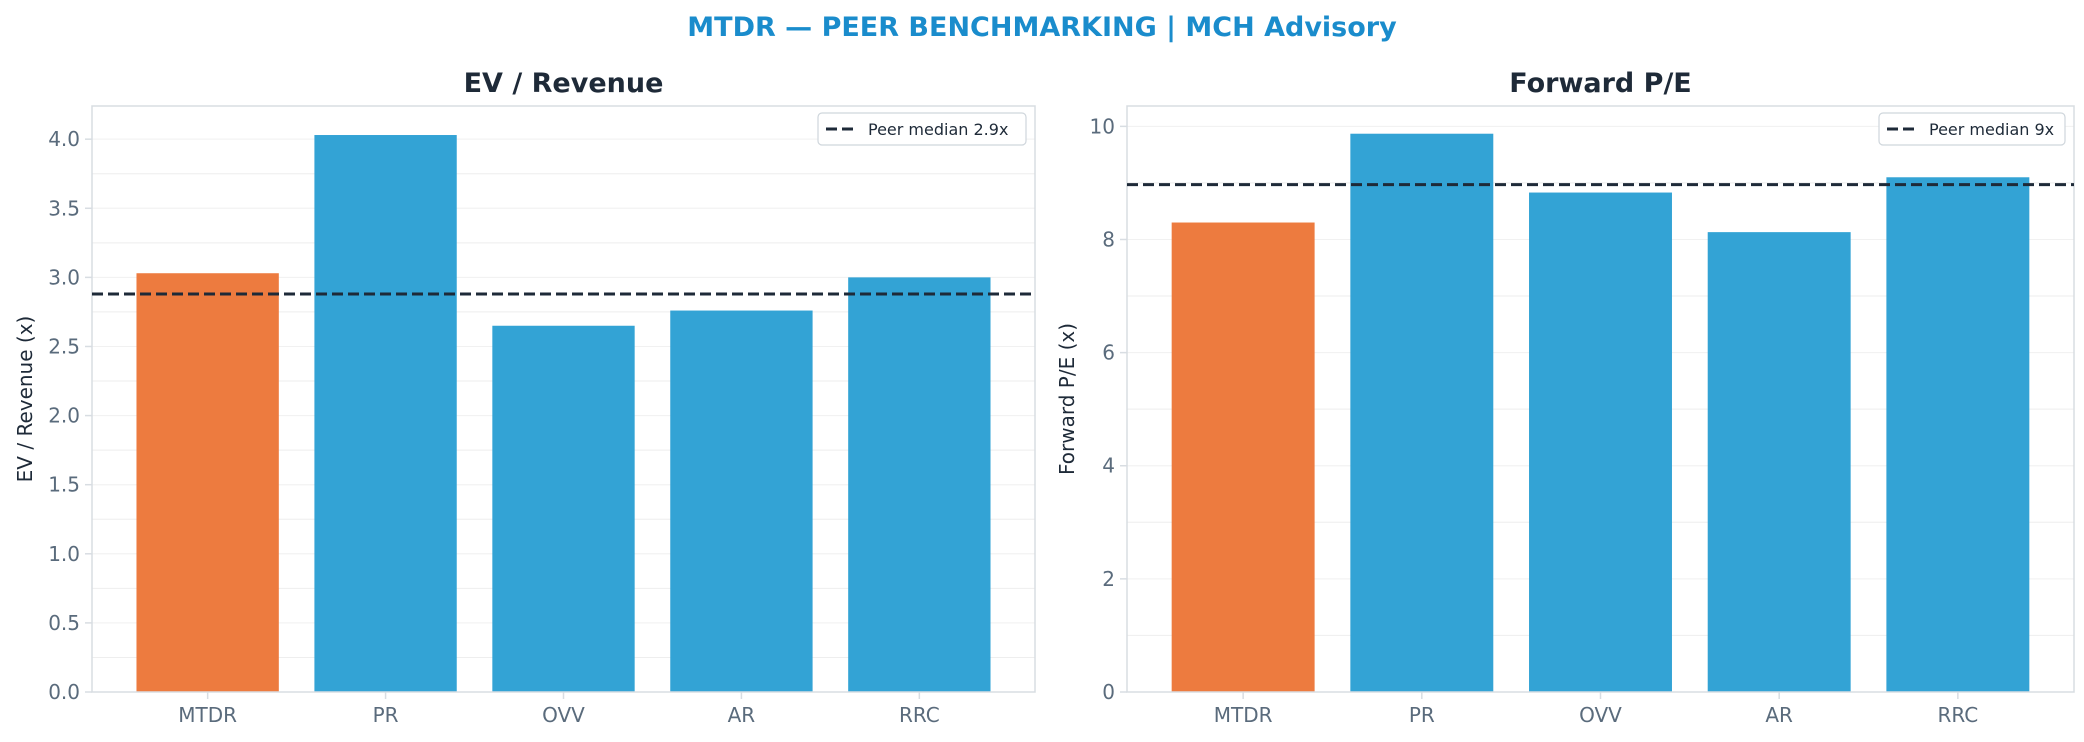  What do you see at coordinates (742, 715) in the screenshot?
I see `ev-revenue-x-tick-label: AR` at bounding box center [742, 715].